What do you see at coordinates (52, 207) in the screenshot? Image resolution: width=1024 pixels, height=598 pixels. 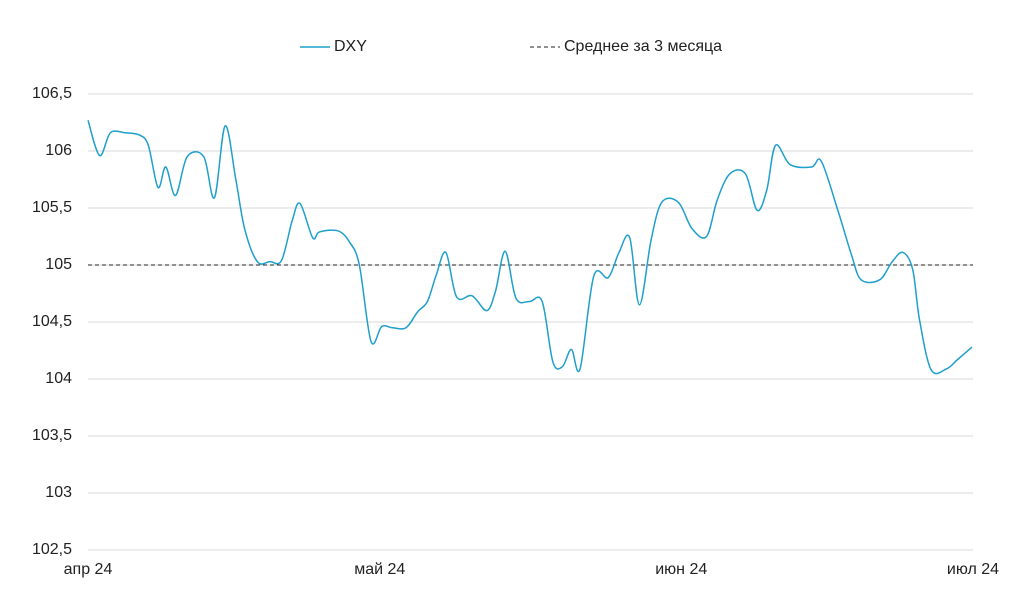 I see `y-tick-label: 105,5` at bounding box center [52, 207].